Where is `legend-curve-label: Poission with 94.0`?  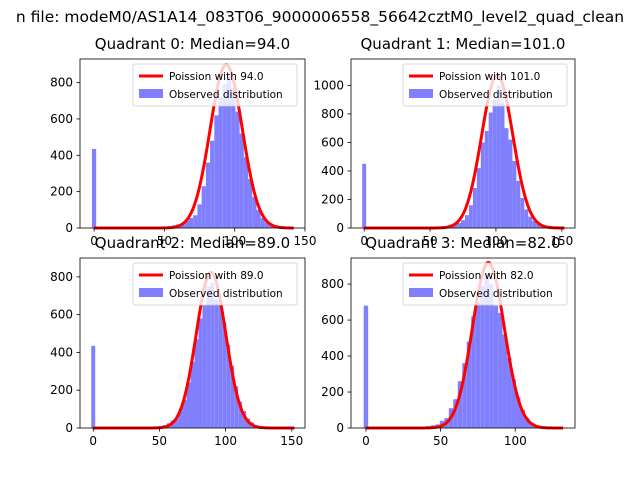
legend-curve-label: Poission with 94.0 is located at coordinates (216, 77).